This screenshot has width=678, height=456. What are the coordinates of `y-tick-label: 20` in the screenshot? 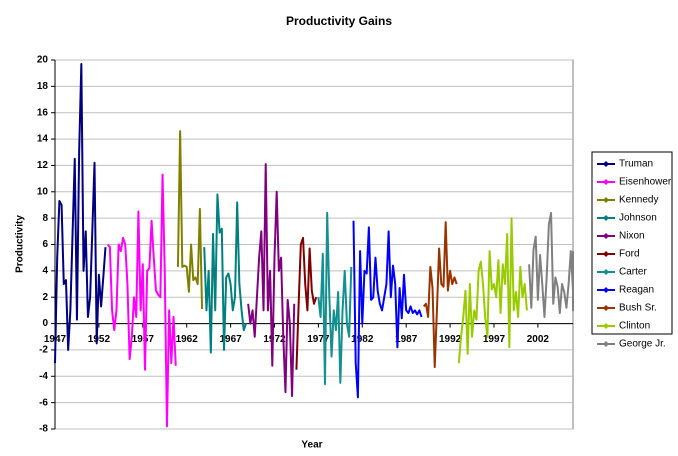 It's located at (43, 60).